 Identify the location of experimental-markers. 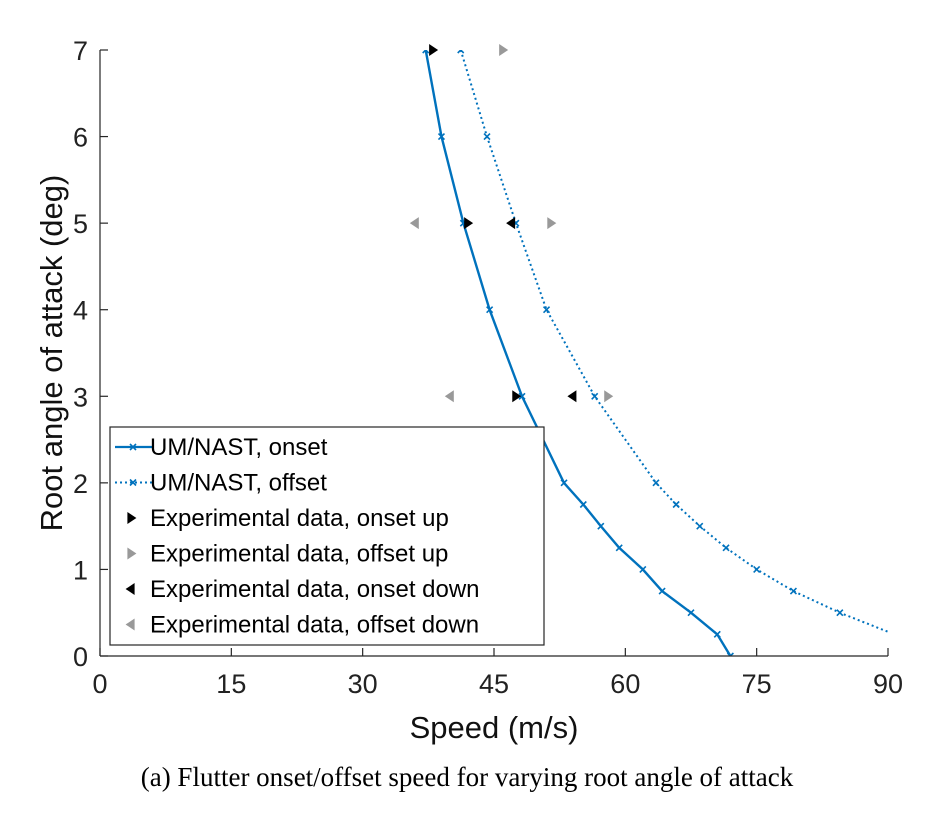
(511, 223).